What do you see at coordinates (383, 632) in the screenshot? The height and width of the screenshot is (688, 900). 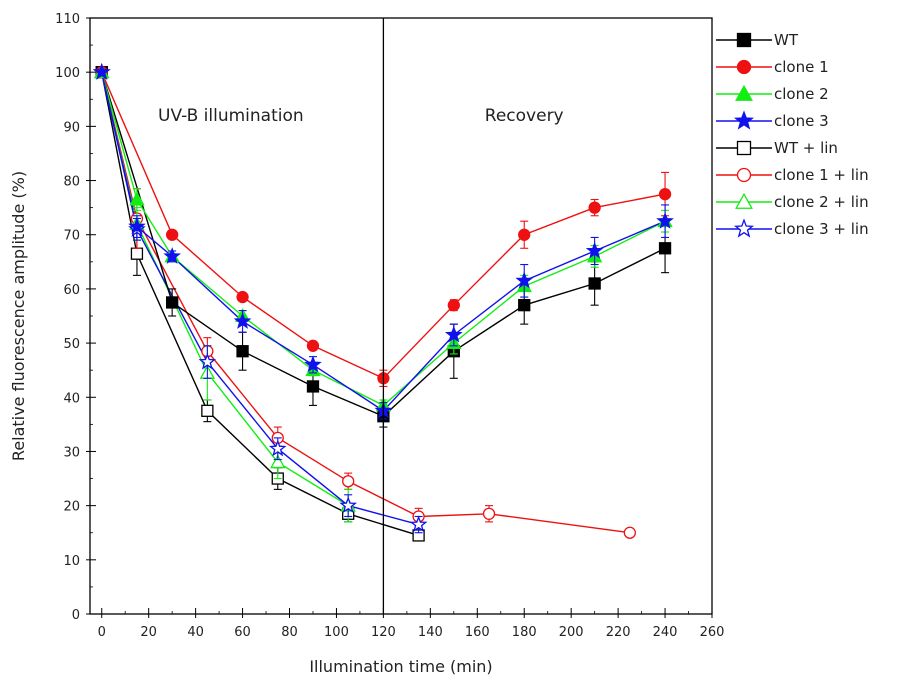 I see `x-tick-label: 120` at bounding box center [383, 632].